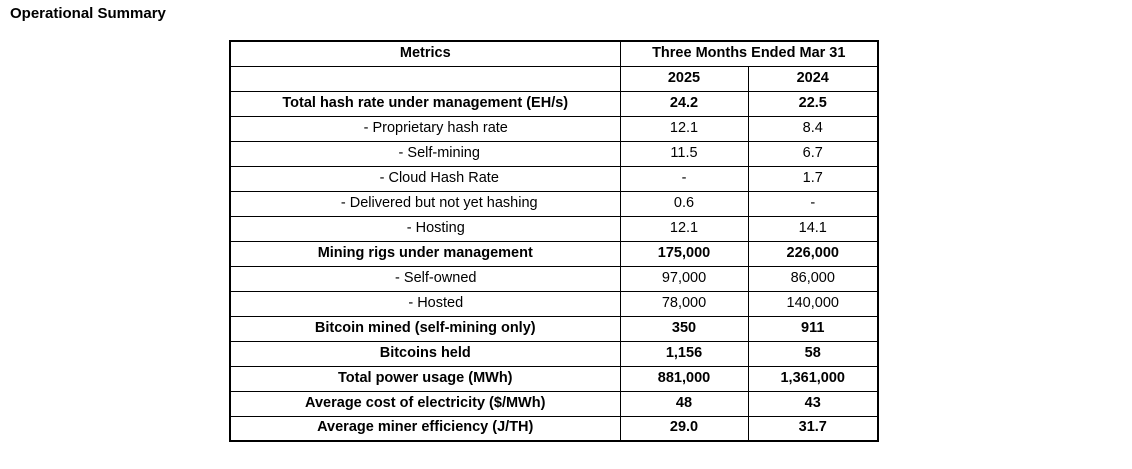 This screenshot has height=469, width=1132. What do you see at coordinates (425, 403) in the screenshot?
I see `metric-label: Average cost of electricity ($/MWh)` at bounding box center [425, 403].